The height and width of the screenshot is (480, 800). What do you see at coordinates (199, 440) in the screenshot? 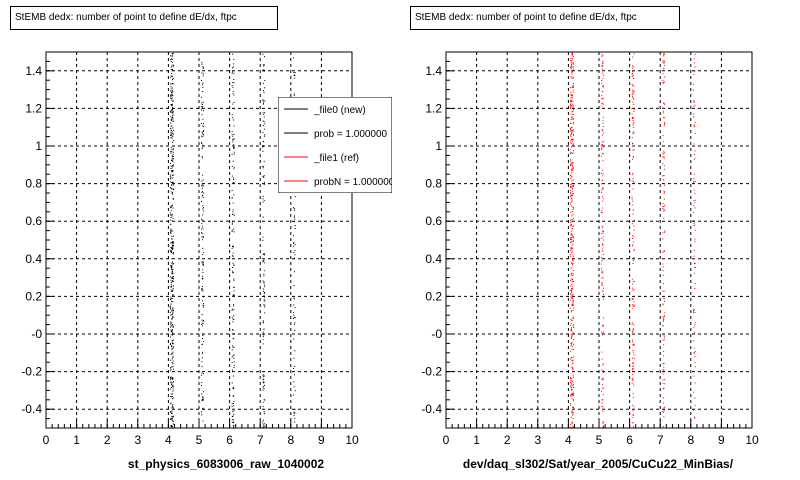
I see `x-tick-label: 5` at bounding box center [199, 440].